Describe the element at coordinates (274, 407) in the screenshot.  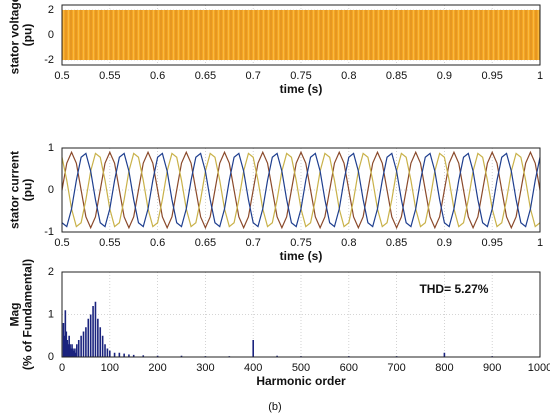
I see `caption: (b)` at that location.